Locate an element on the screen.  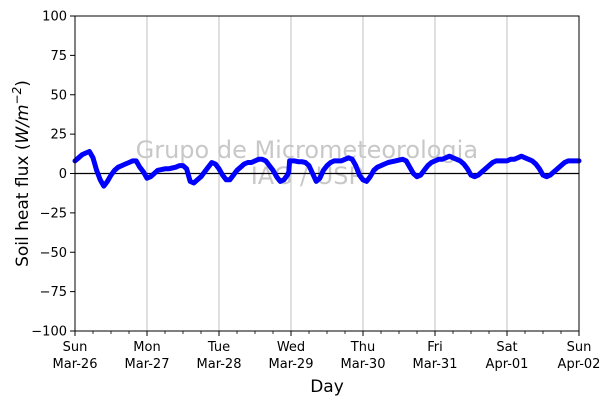
series-line is located at coordinates (327, 169).